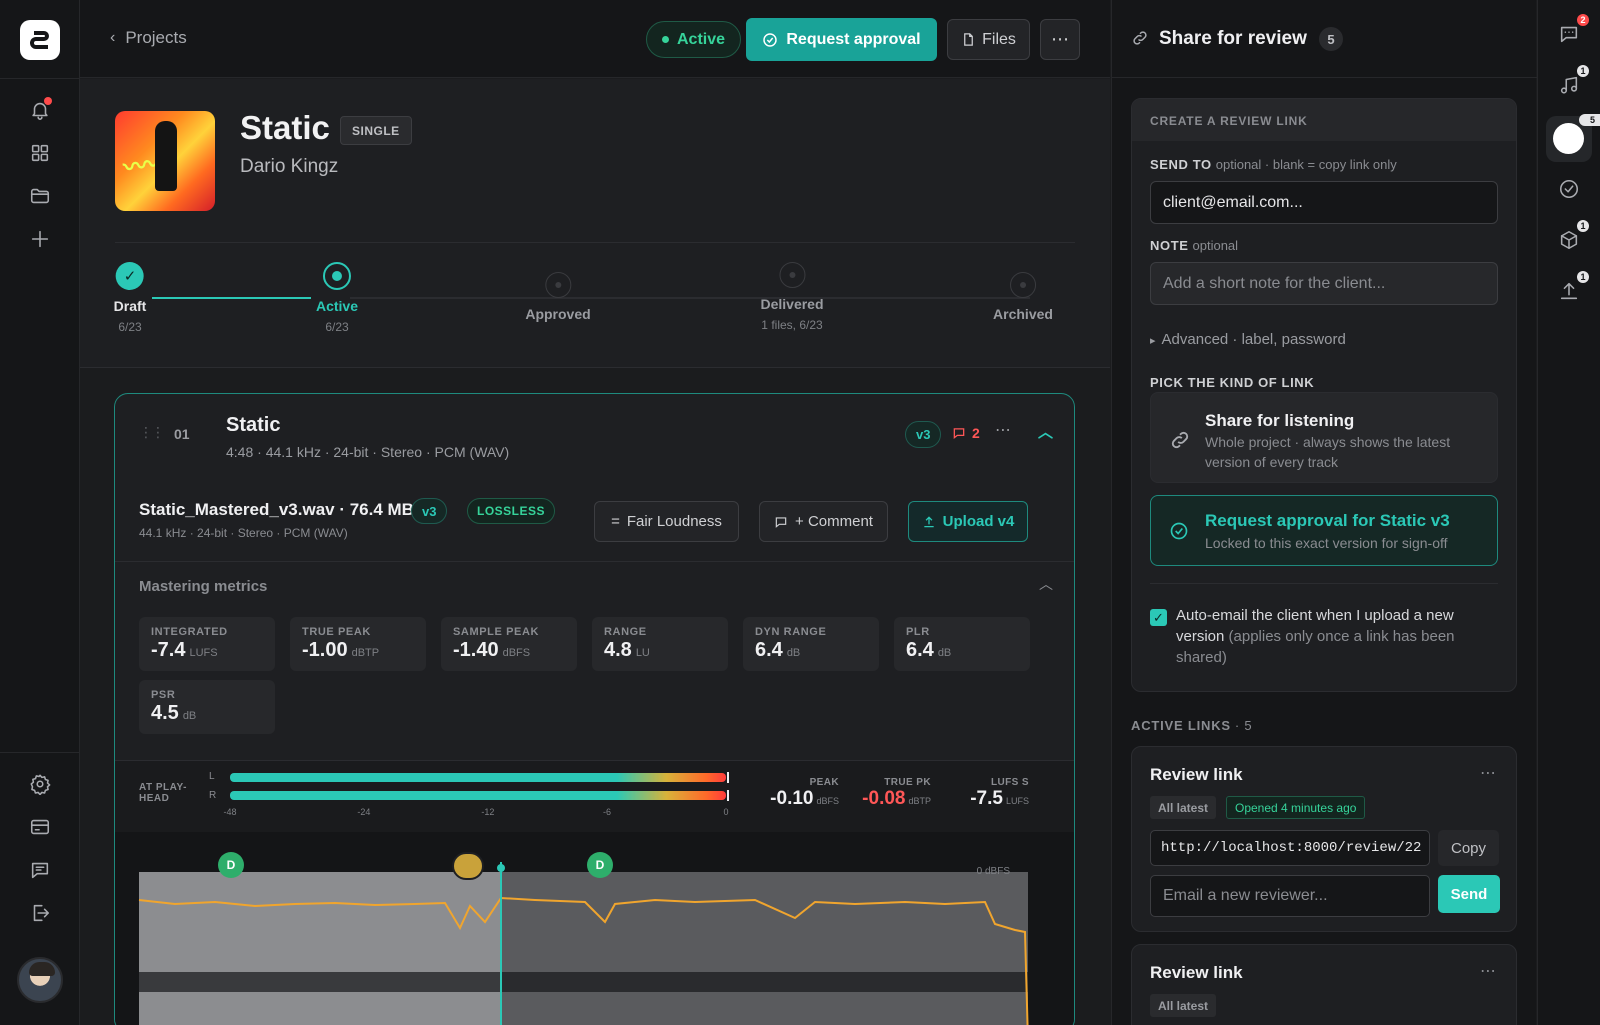 Image resolution: width=1600 pixels, height=1025 pixels. What do you see at coordinates (376, 130) in the screenshot?
I see `release-type-badge: SINGLE` at bounding box center [376, 130].